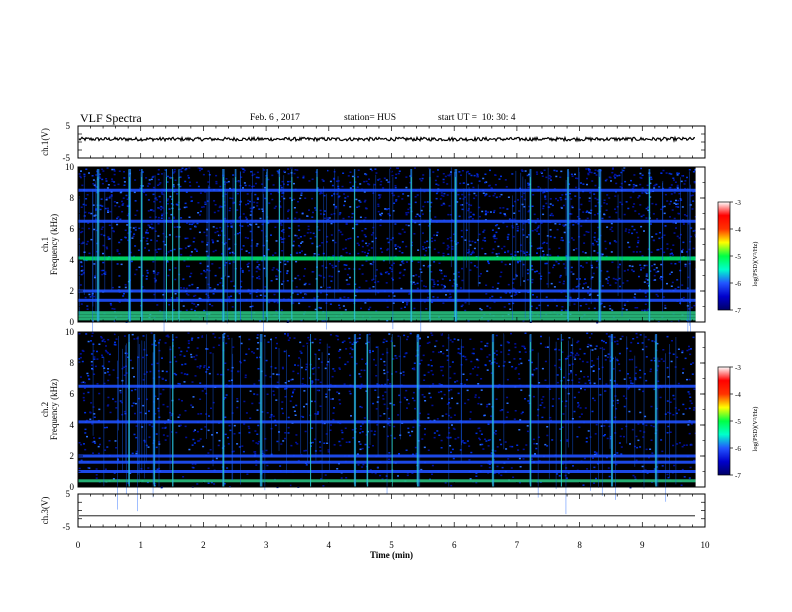  I want to click on vertical-burst-core, so click(279, 249).